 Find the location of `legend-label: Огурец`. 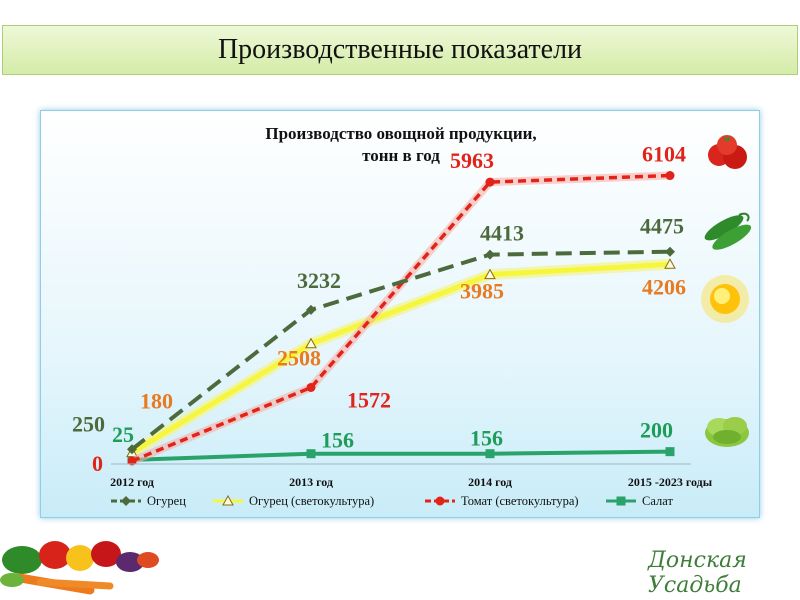

legend-label: Огурец is located at coordinates (166, 501).